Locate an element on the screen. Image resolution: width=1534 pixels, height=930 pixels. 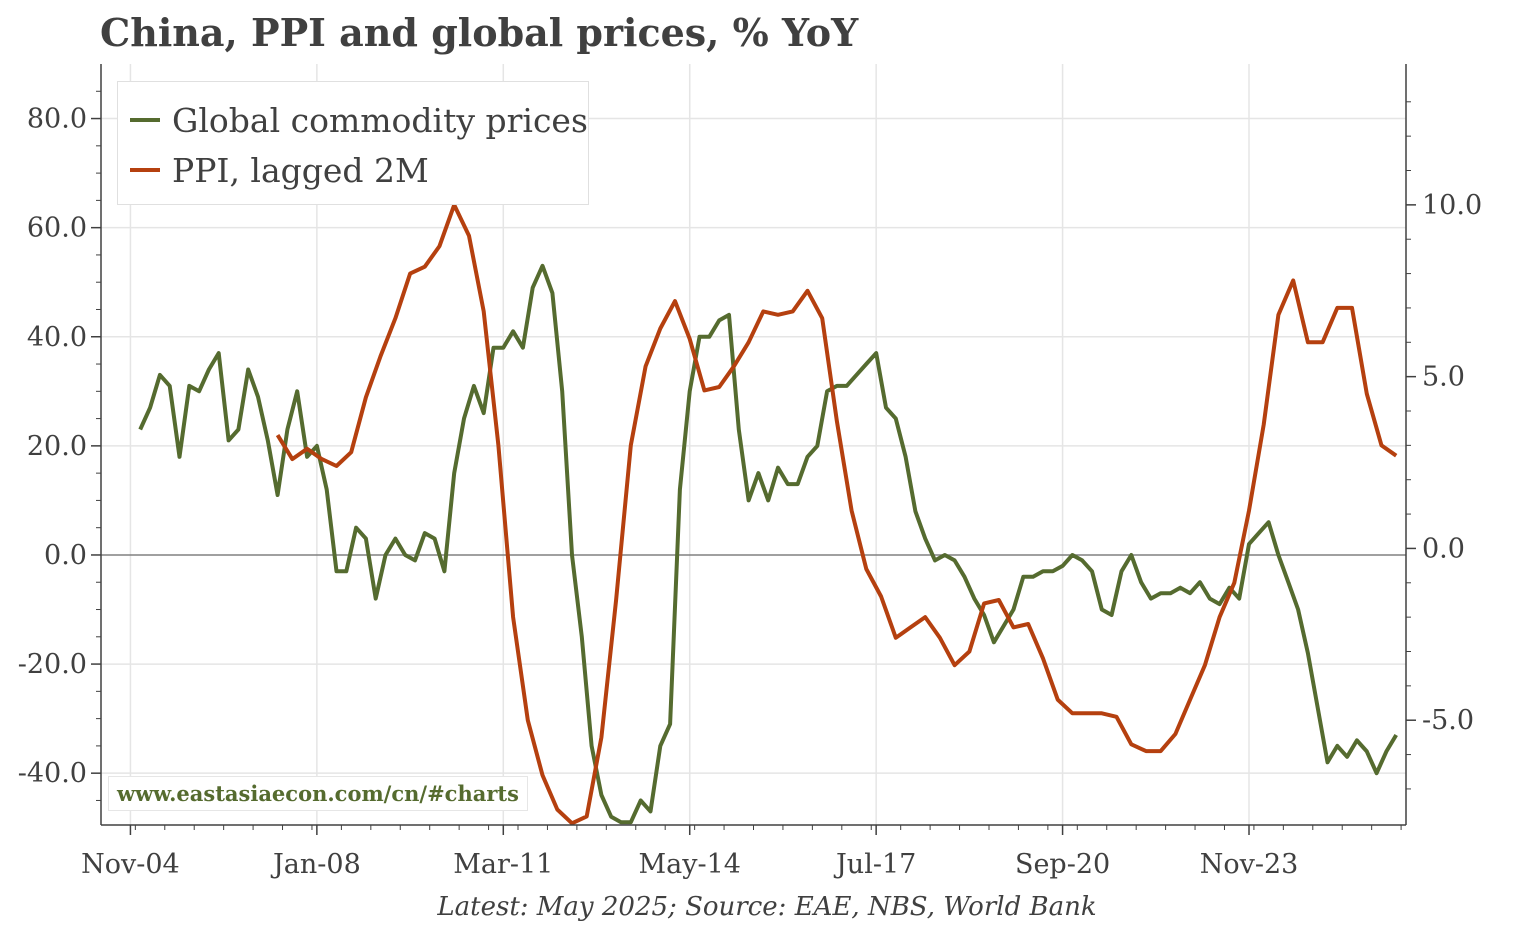
watermark: www.eastasiaecon.com/cn/#charts is located at coordinates (318, 793).